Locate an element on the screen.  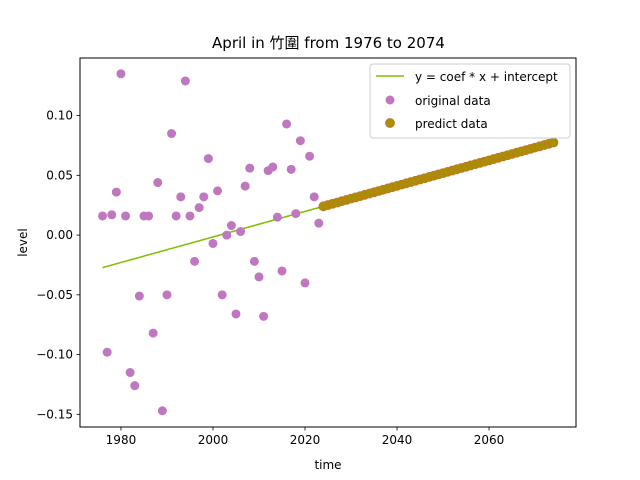
predict-data-point is located at coordinates (553, 142).